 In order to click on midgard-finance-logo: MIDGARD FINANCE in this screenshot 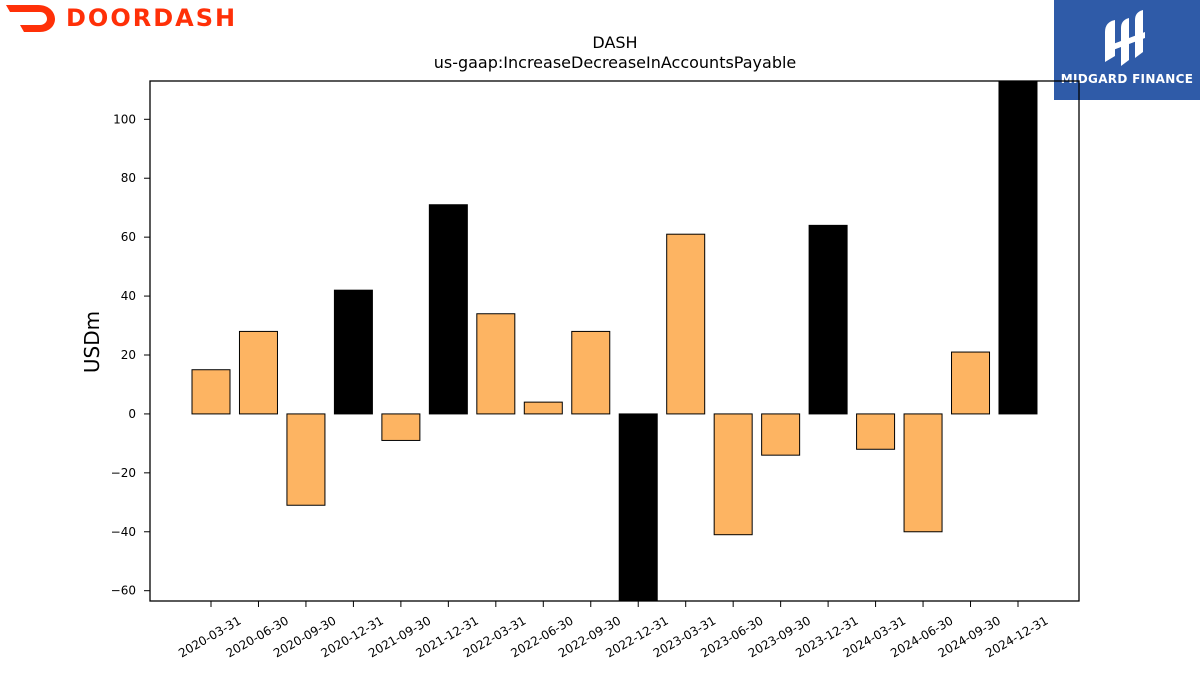, I will do `click(1127, 50)`.